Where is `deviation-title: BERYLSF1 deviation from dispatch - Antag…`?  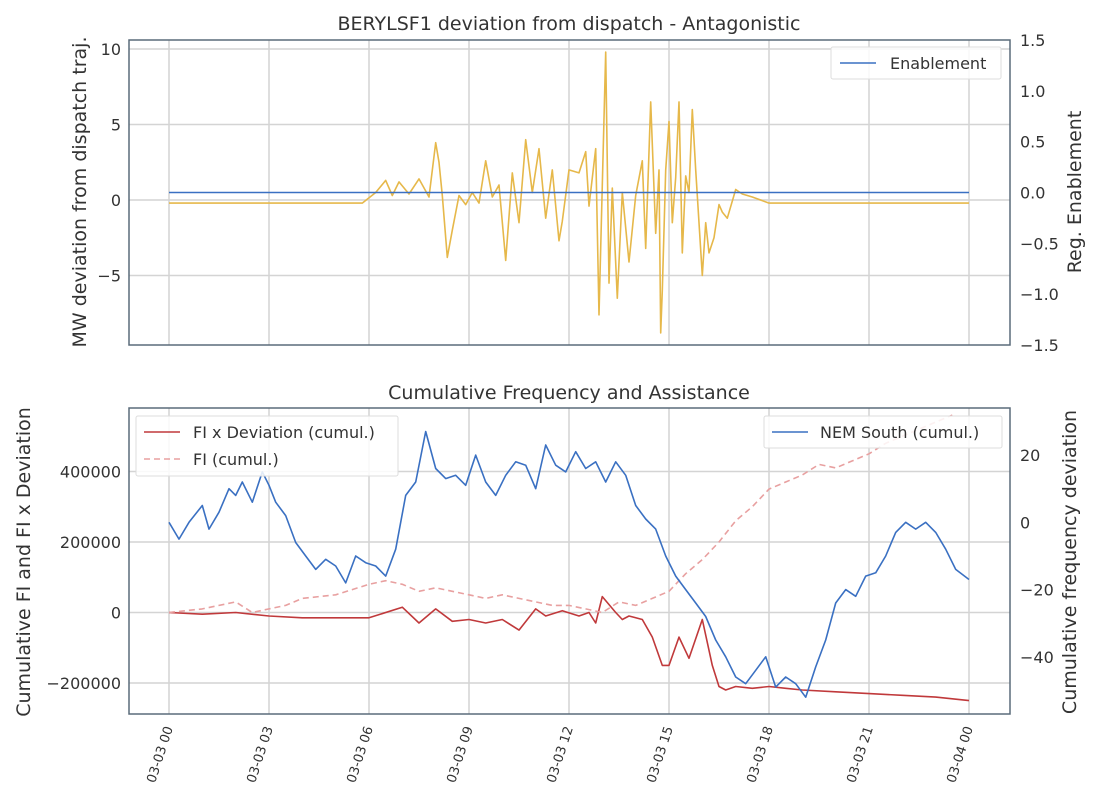 deviation-title: BERYLSF1 deviation from dispatch - Antag… is located at coordinates (569, 24).